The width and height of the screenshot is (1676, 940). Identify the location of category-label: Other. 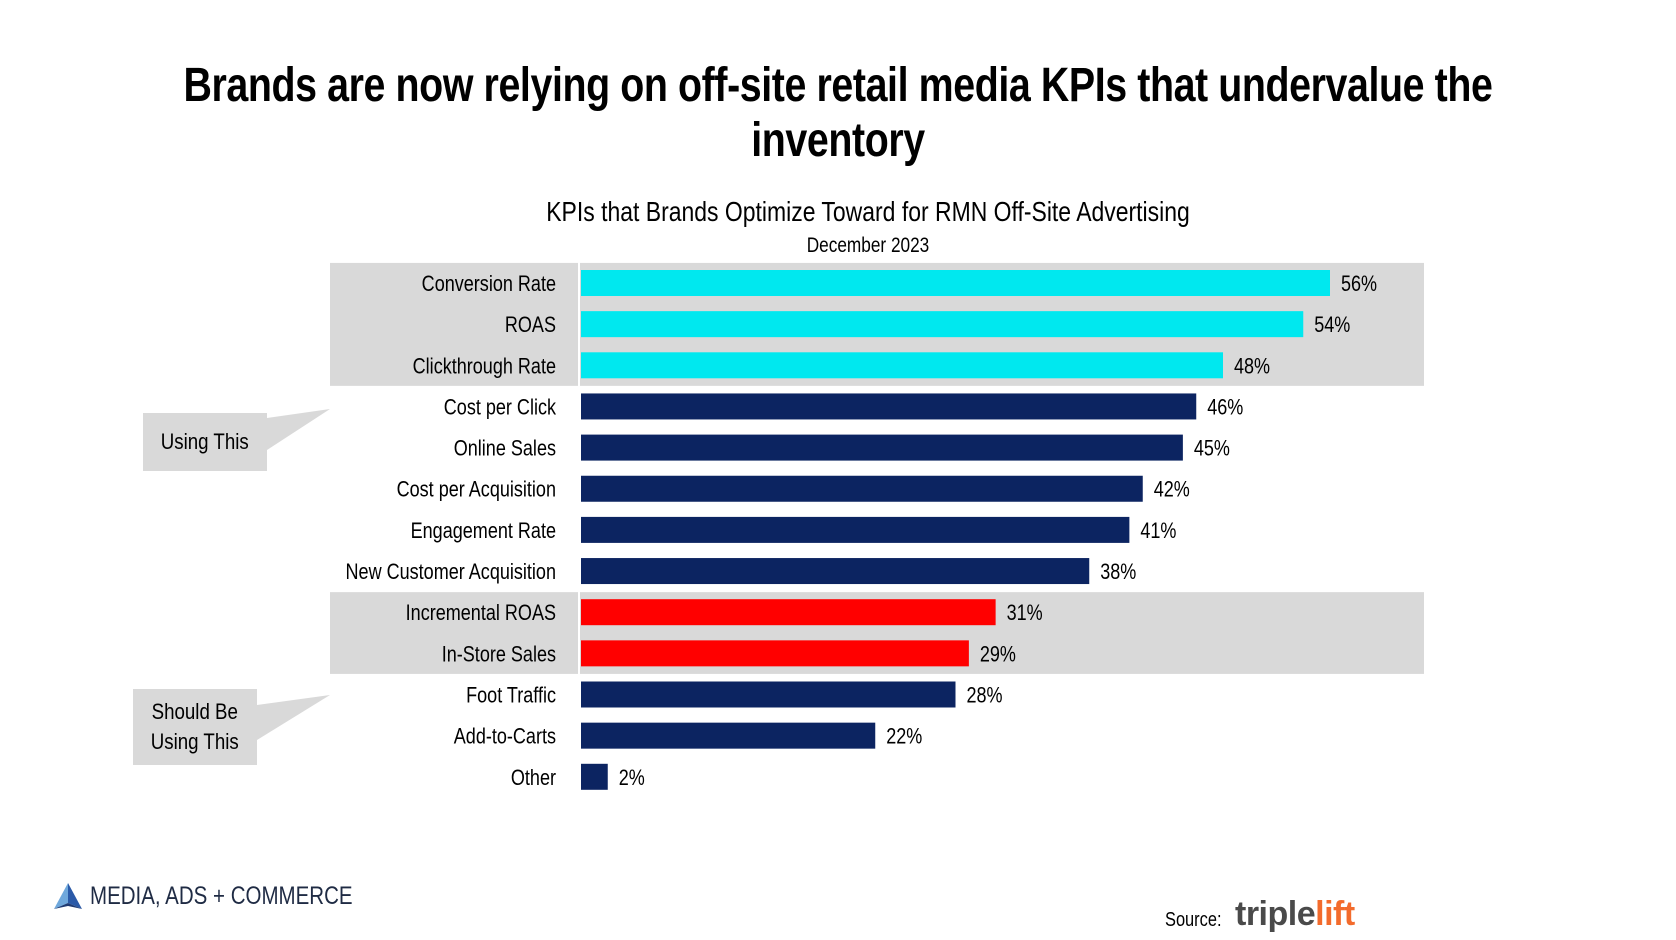
(533, 778).